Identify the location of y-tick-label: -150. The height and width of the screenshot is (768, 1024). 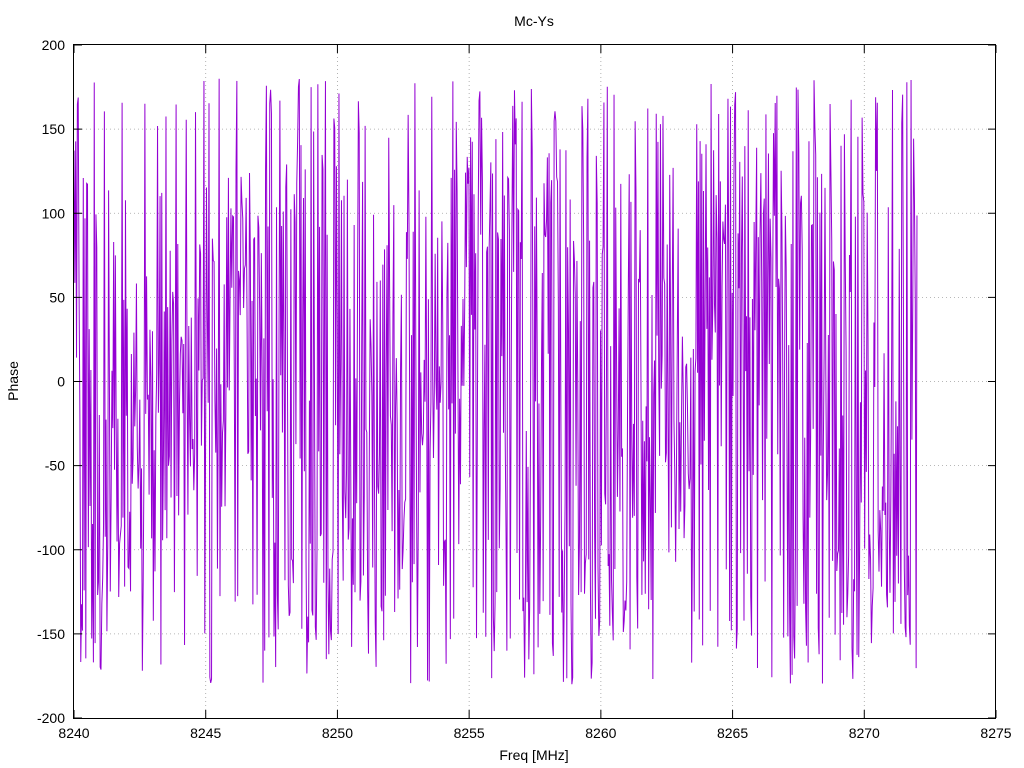
(51, 634).